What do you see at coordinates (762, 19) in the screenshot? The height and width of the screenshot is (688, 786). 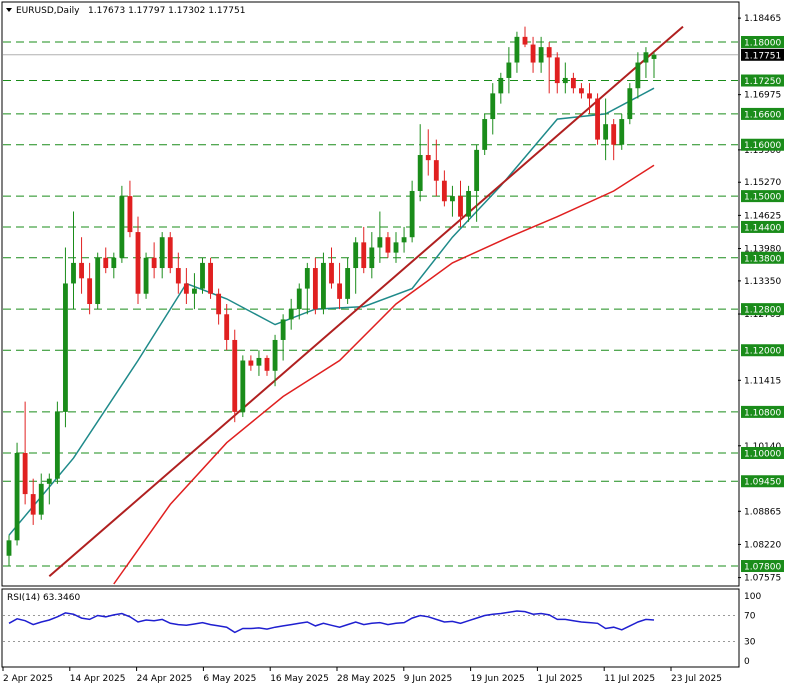 I see `y-tick-label: 1.18465` at bounding box center [762, 19].